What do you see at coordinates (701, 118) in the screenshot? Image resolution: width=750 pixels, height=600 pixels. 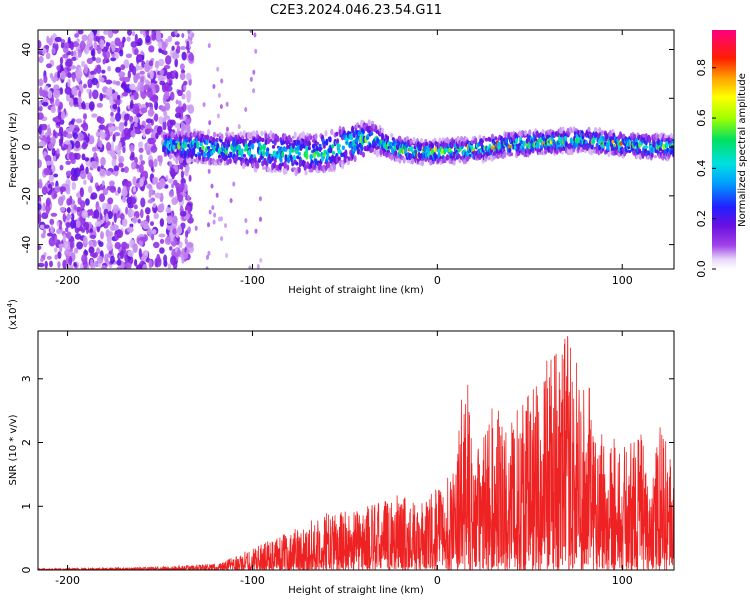 I see `colorbar-tick-label: 0.6` at bounding box center [701, 118].